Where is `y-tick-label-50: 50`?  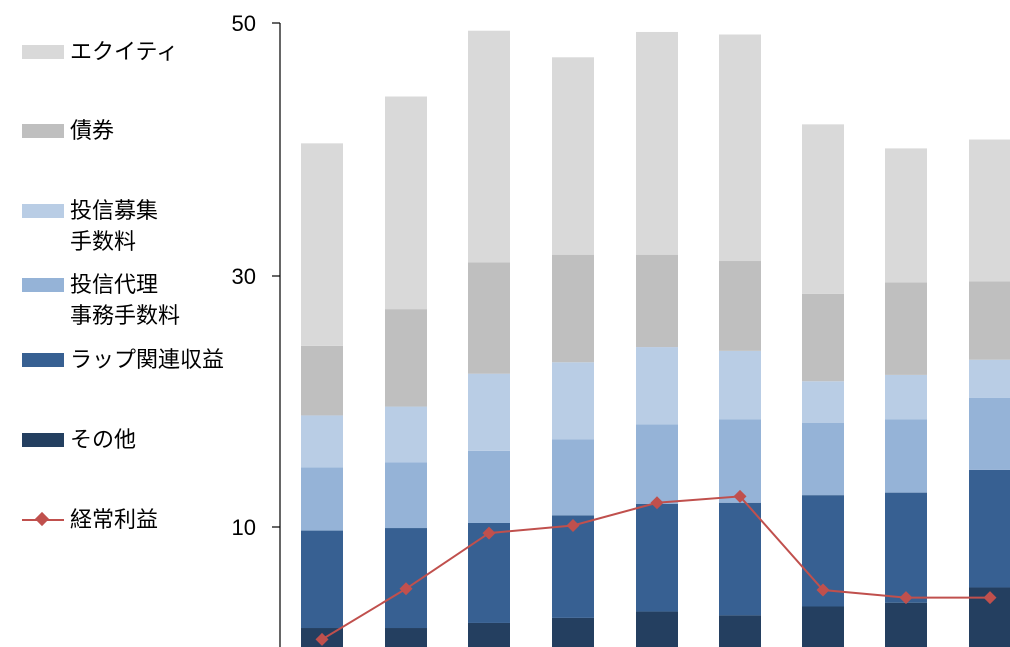 y-tick-label-50: 50 is located at coordinates (244, 23).